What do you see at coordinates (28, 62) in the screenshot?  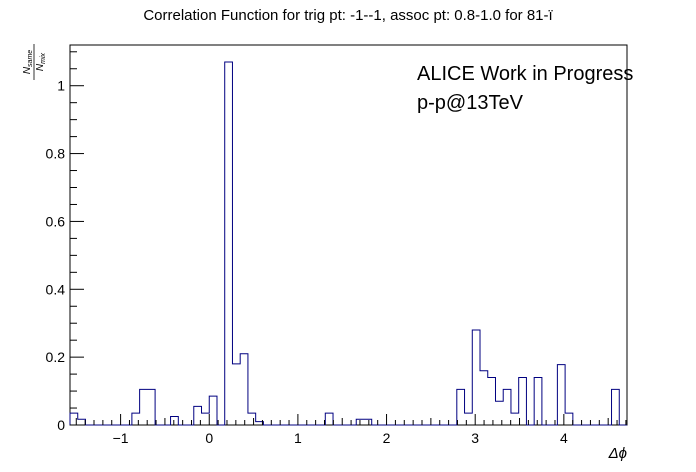 I see `y-label-numerator: Nsame` at bounding box center [28, 62].